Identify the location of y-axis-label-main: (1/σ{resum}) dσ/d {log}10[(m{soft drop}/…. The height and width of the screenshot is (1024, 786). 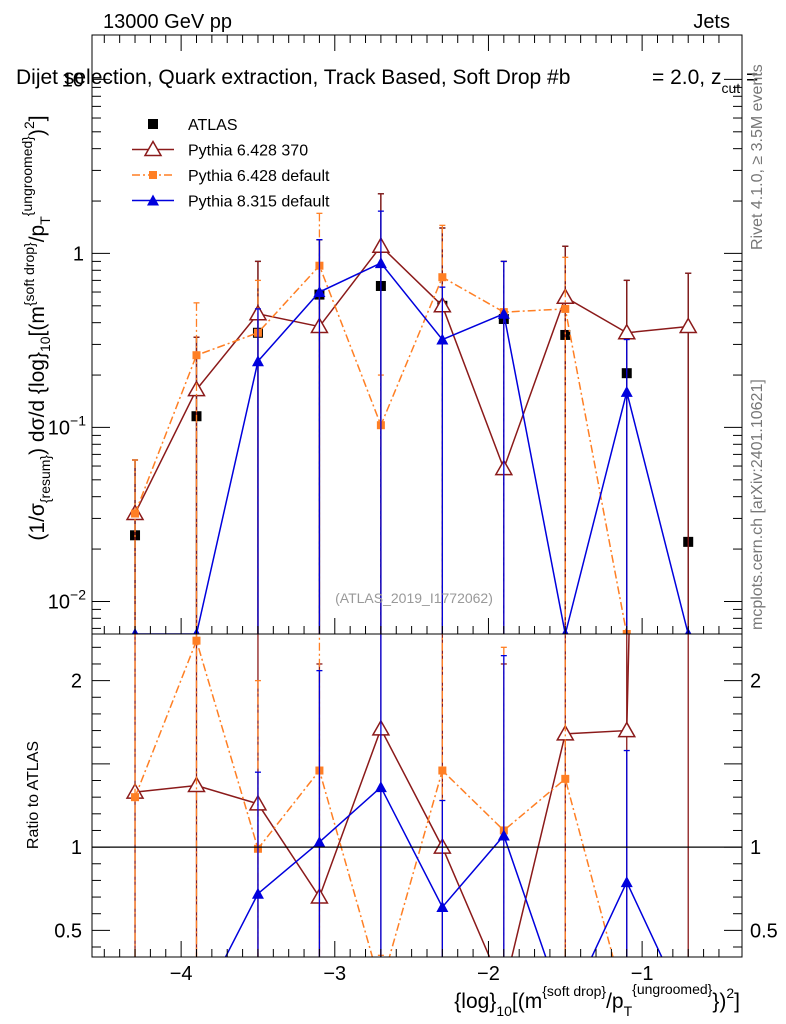
(36, 327).